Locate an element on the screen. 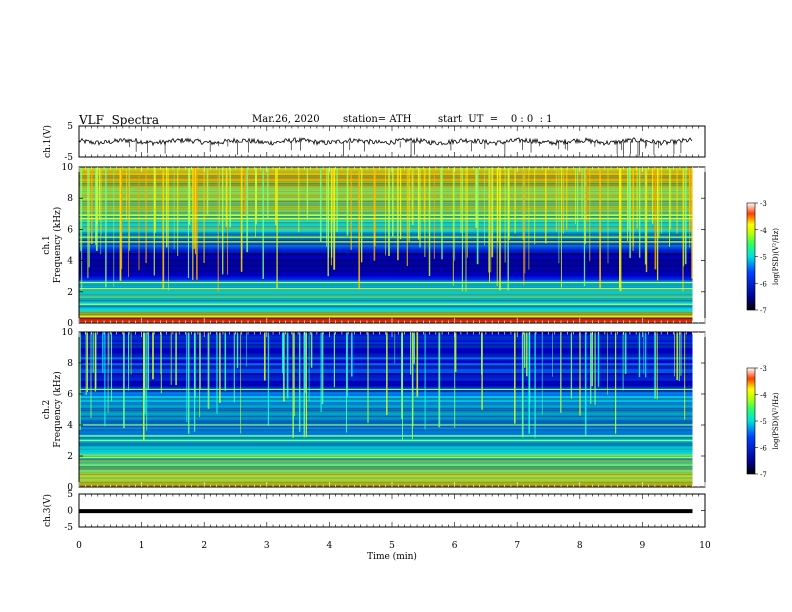 The width and height of the screenshot is (792, 612). y-tick-label: 6 is located at coordinates (70, 395).